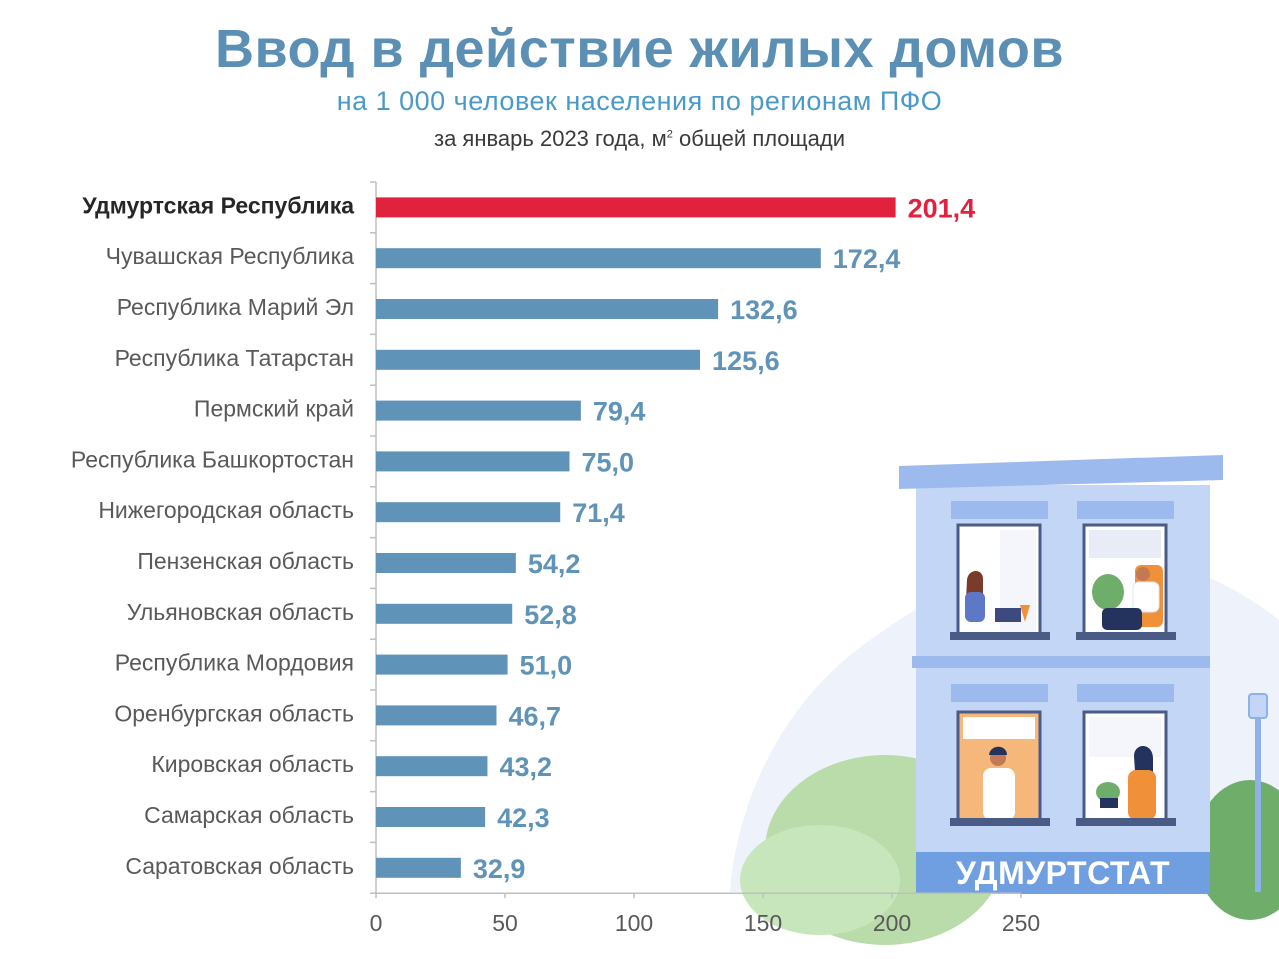 This screenshot has width=1279, height=959. Describe the element at coordinates (235, 307) in the screenshot. I see `category-label: Республика Марий Эл` at that location.